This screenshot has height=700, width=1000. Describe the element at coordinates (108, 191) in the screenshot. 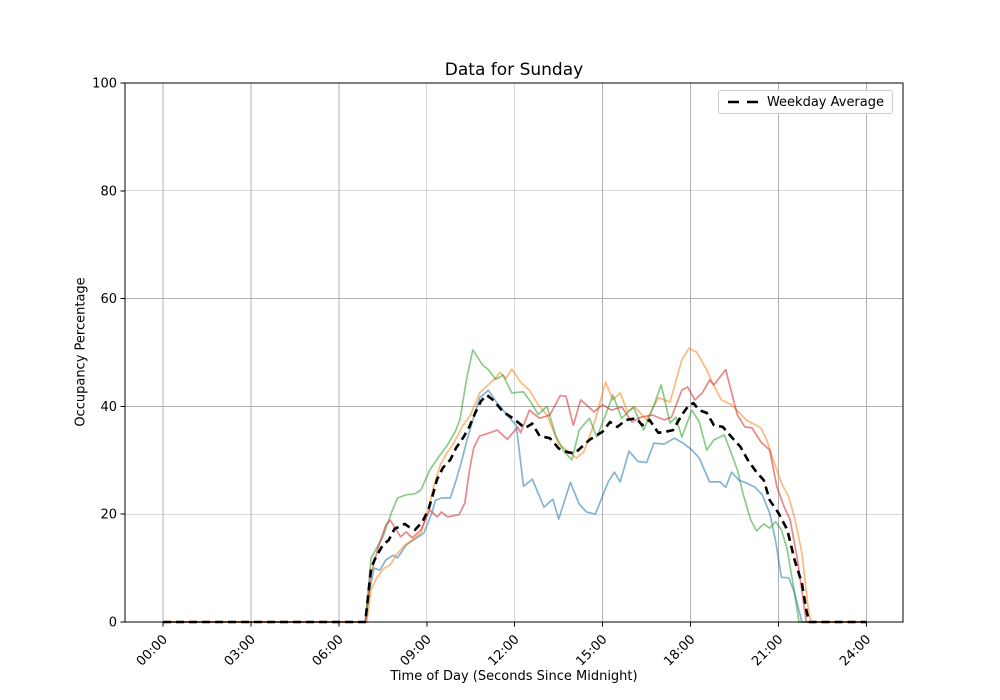

I see `y-tick-label: 80` at that location.